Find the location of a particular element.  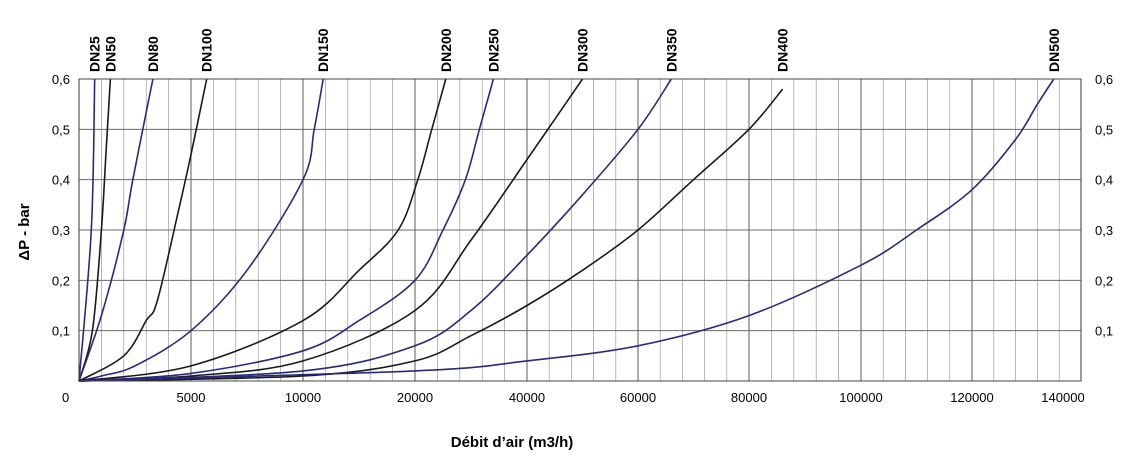

y-tick-label-left: 0,6 is located at coordinates (61, 79).